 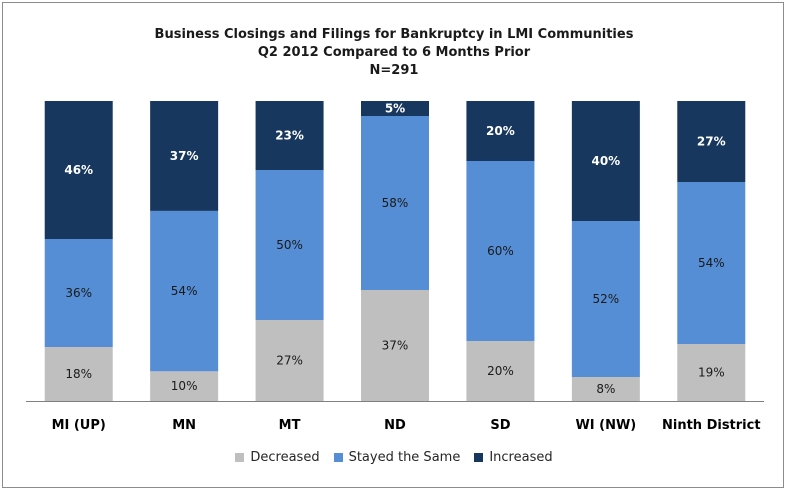 I want to click on bar-segment-mn-increased, so click(x=184, y=156).